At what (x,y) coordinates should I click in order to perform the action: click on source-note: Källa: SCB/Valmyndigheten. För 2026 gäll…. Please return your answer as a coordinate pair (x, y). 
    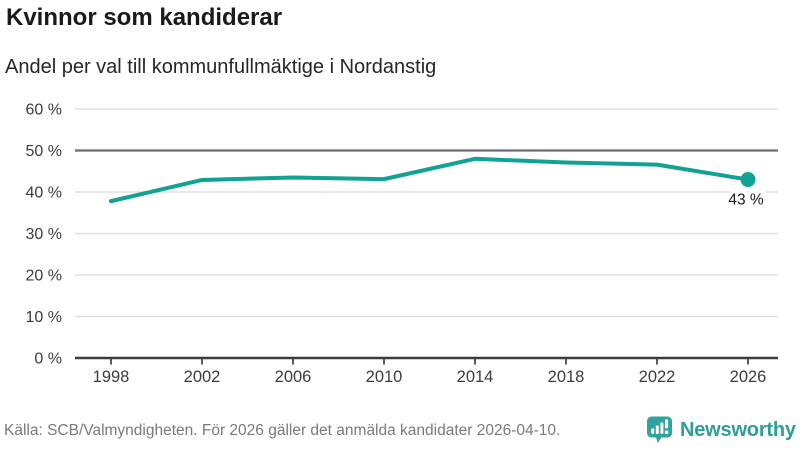
    Looking at the image, I should click on (282, 430).